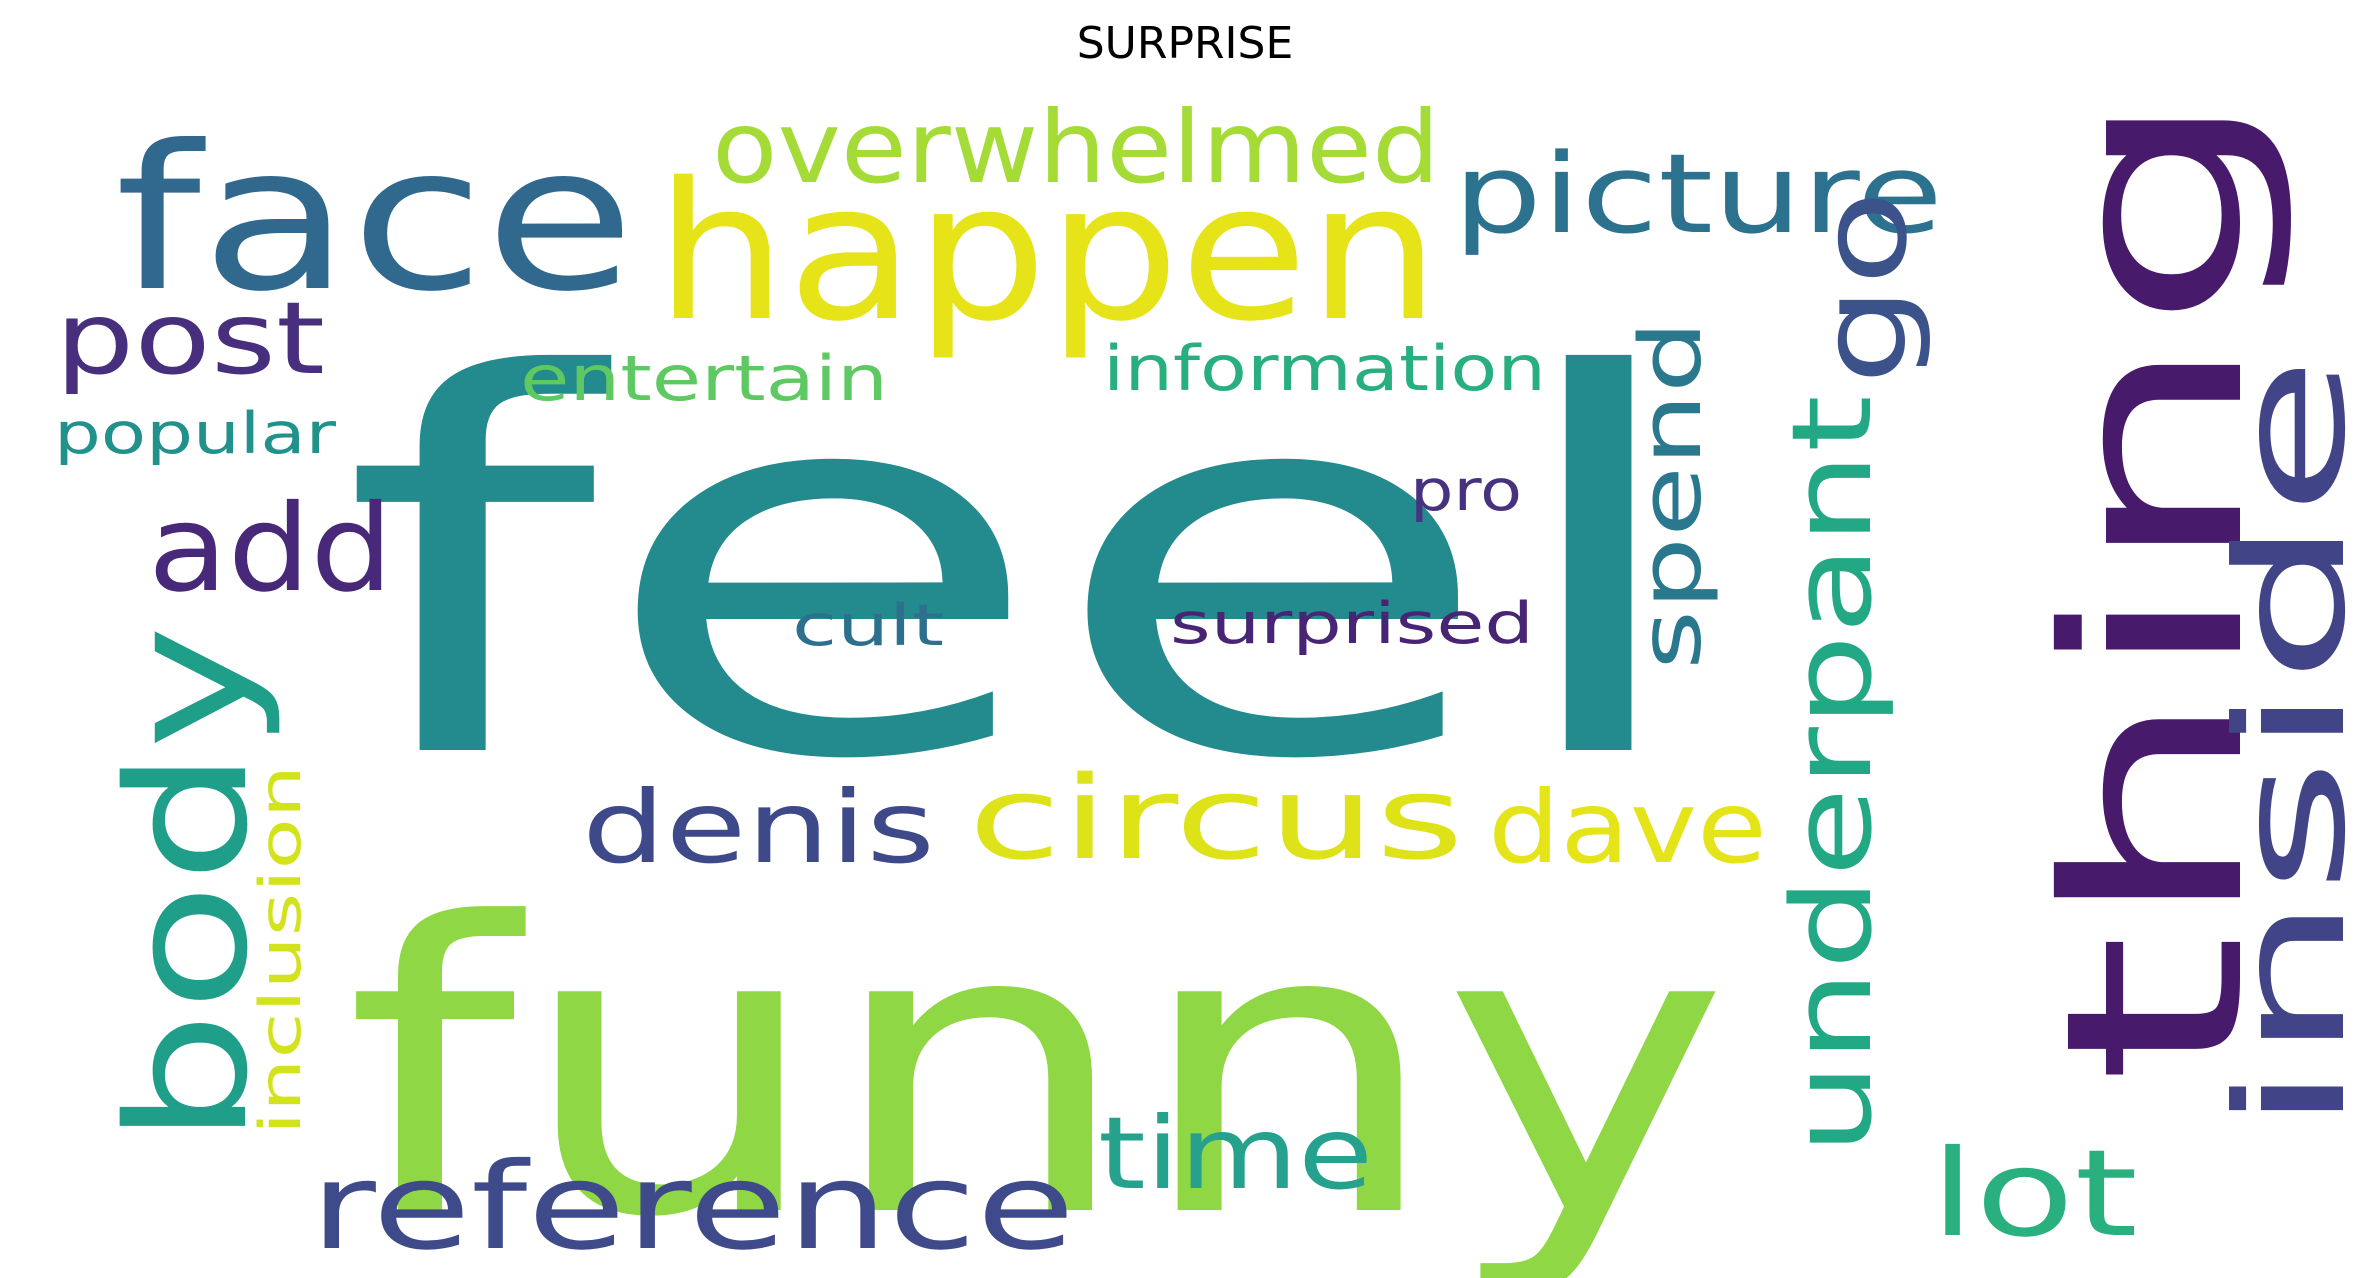 This screenshot has width=2370, height=1278. What do you see at coordinates (704, 378) in the screenshot?
I see `word-entertain: entertain` at bounding box center [704, 378].